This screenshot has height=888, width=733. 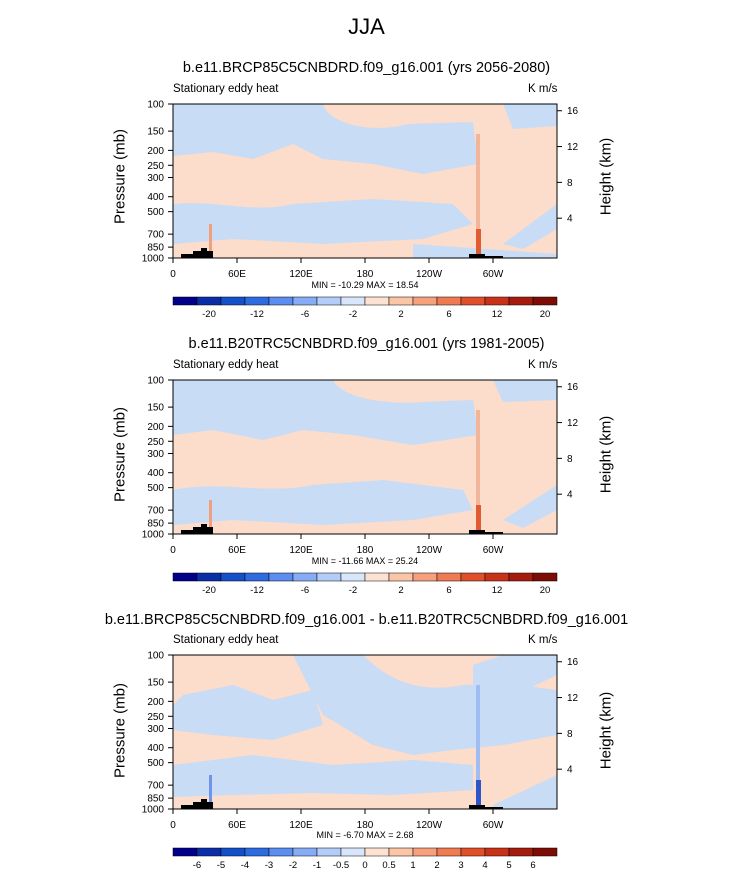 I want to click on colorbar-label: 0.5, so click(x=388, y=865).